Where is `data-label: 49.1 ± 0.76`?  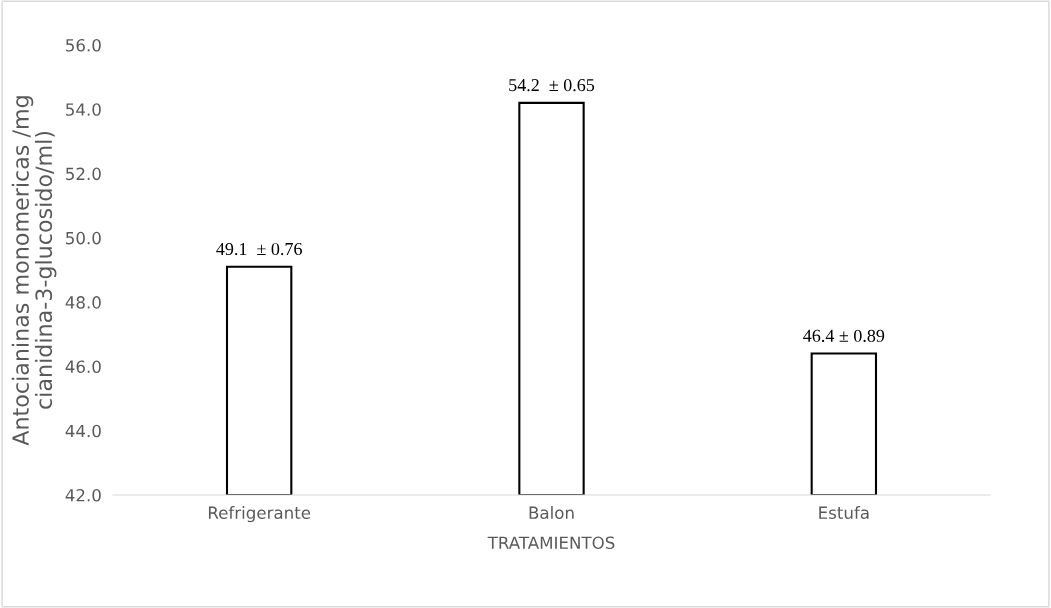 data-label: 49.1 ± 0.76 is located at coordinates (259, 249).